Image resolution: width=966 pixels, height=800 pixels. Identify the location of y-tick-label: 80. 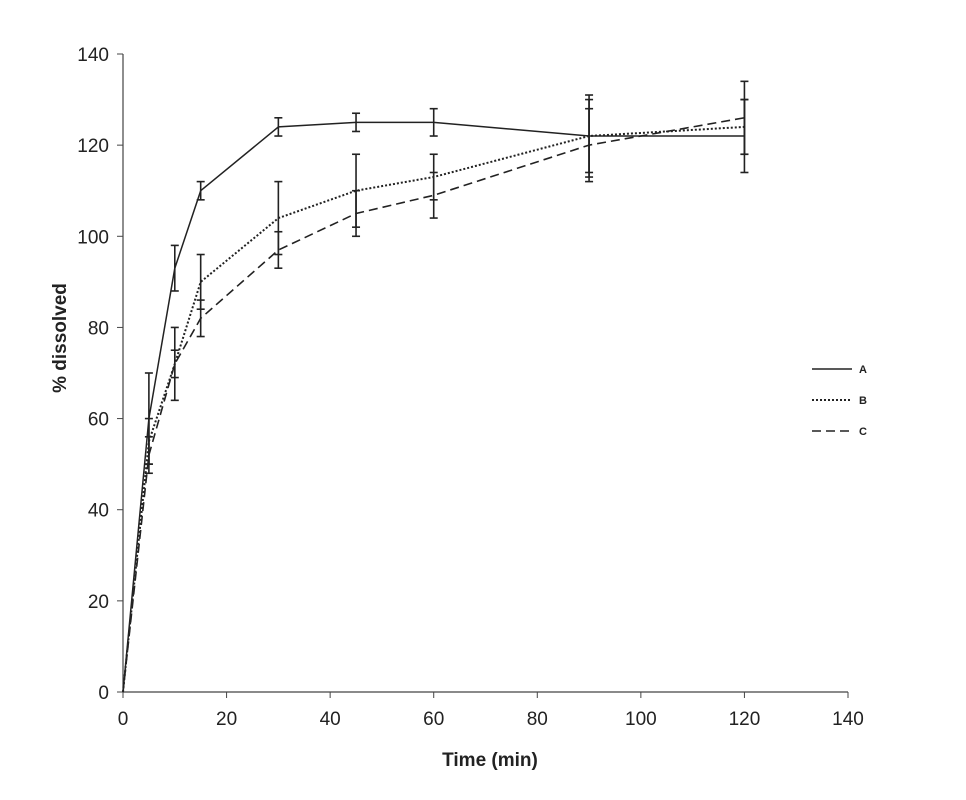
(98, 328).